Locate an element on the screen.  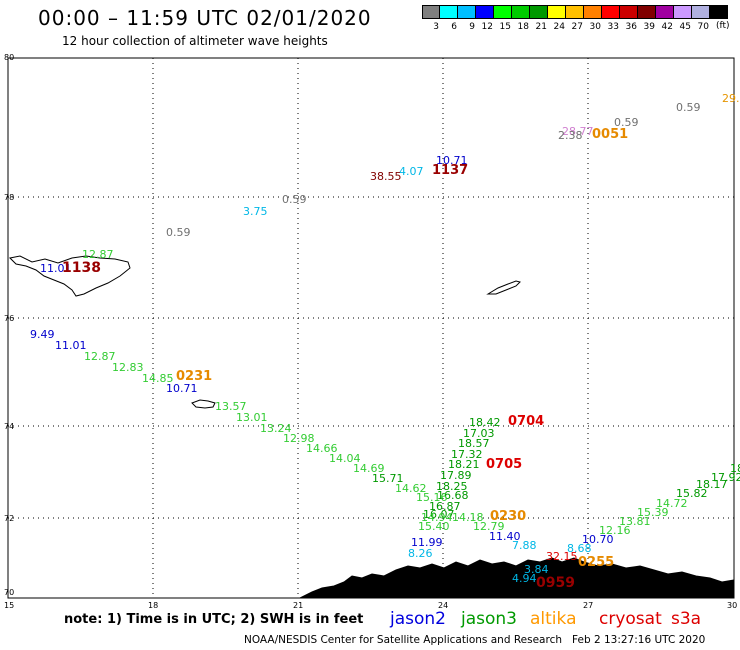
wave-height-label: 18.17 is located at coordinates (712, 484).